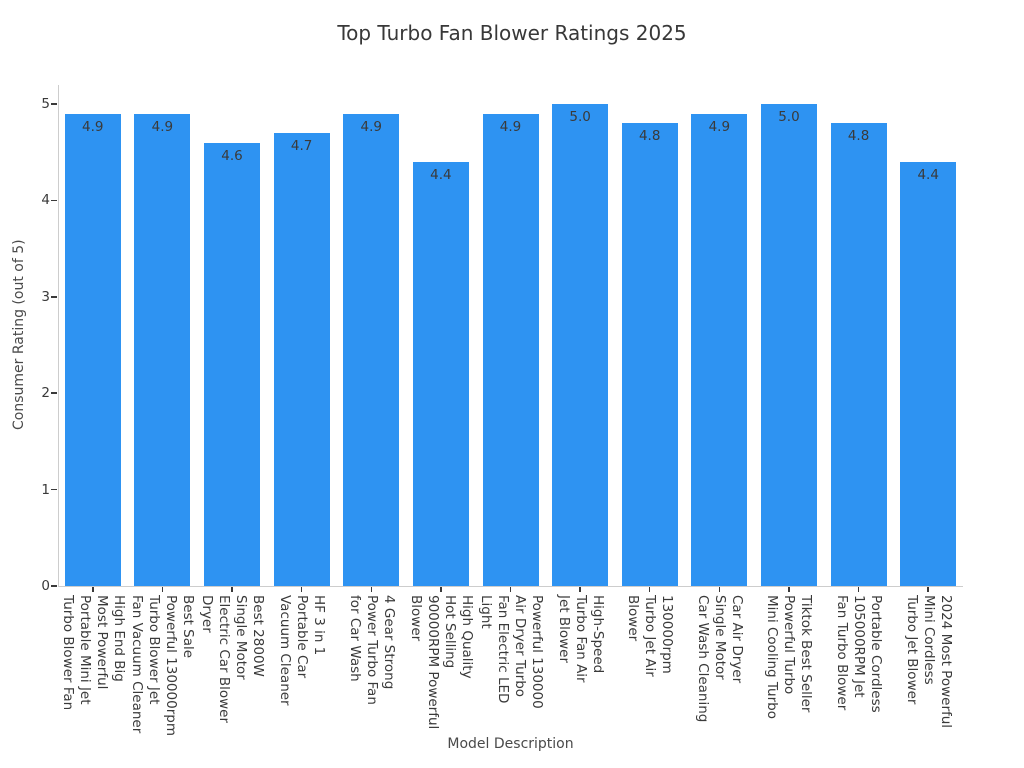 The width and height of the screenshot is (1024, 768). I want to click on y-axis-spine, so click(58, 336).